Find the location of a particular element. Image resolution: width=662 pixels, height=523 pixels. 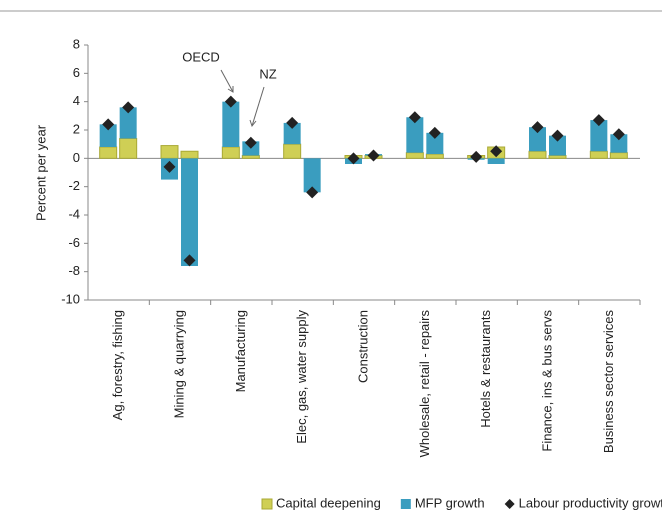

legend-label: Capital deepening is located at coordinates (328, 502).